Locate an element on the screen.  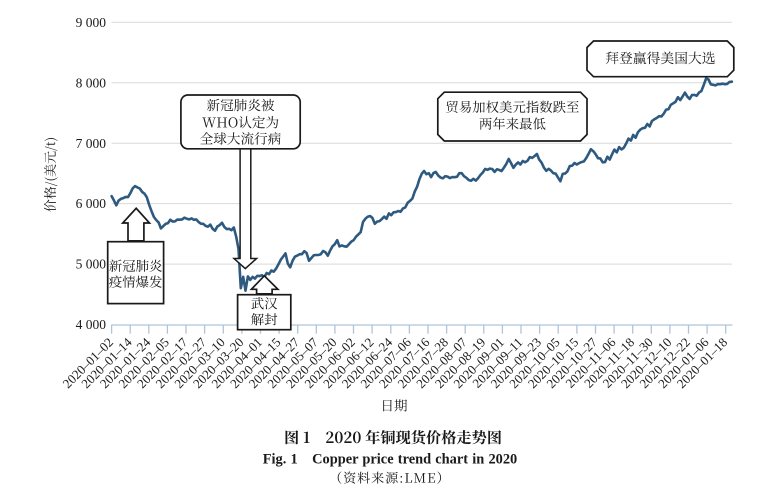
svg-text: 8 000 is located at coordinates (91, 82).